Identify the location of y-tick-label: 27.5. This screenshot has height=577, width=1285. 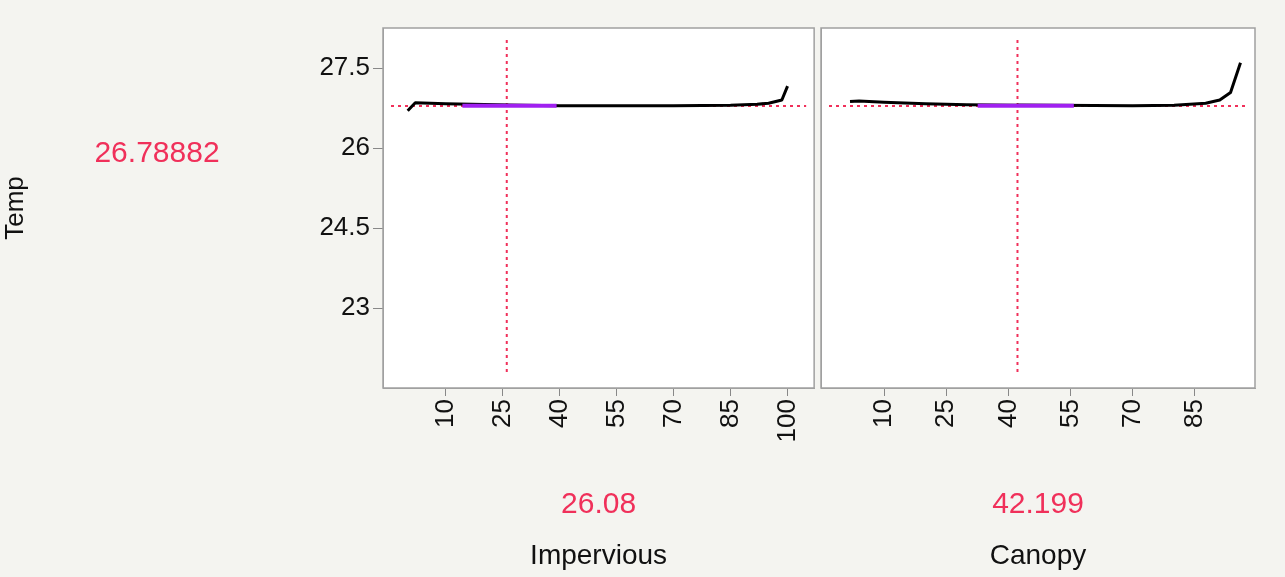
(344, 66).